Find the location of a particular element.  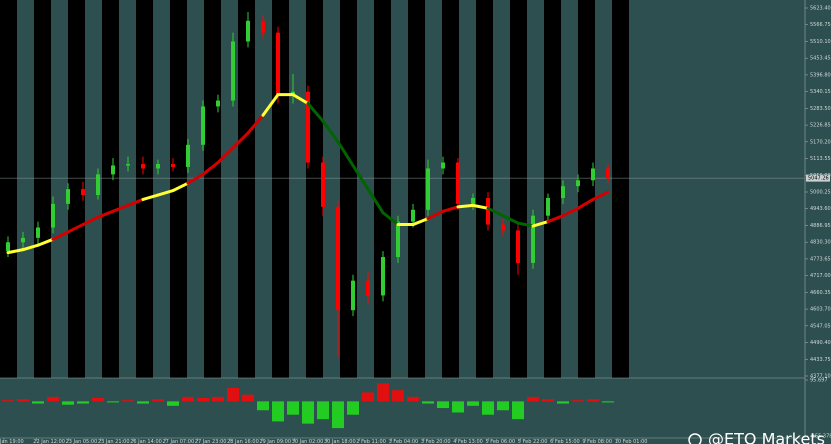

y-tick-label: 5510.10 is located at coordinates (820, 42).